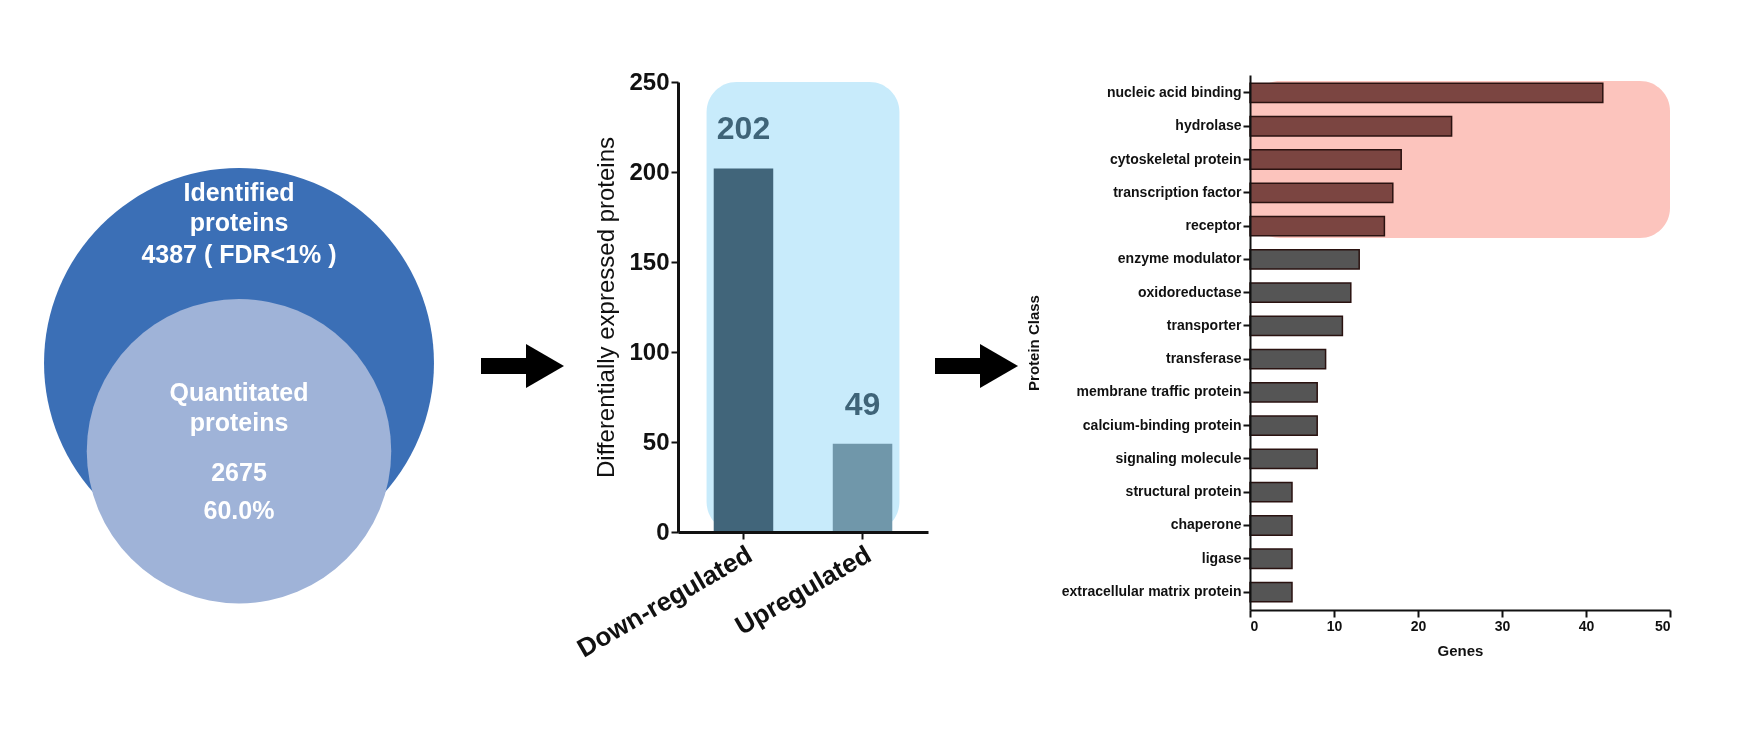 The height and width of the screenshot is (732, 1758). Describe the element at coordinates (1204, 357) in the screenshot. I see `y-tick-label: transferase` at that location.